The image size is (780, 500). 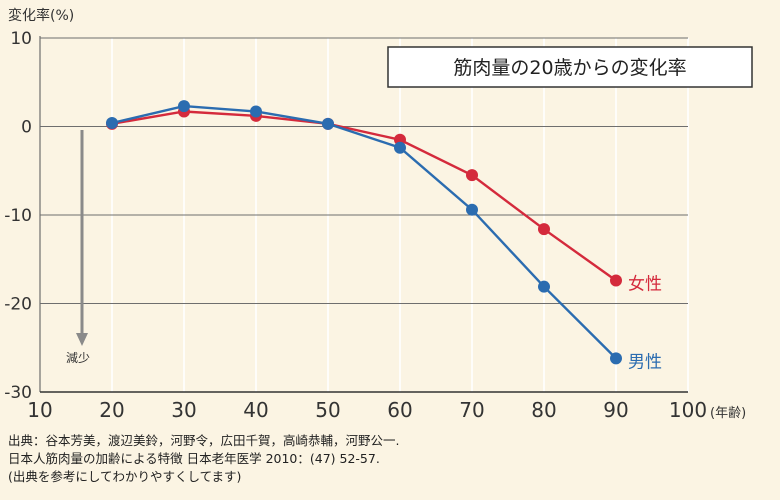 I want to click on x-tick-label-70: 70, so click(x=471, y=410).